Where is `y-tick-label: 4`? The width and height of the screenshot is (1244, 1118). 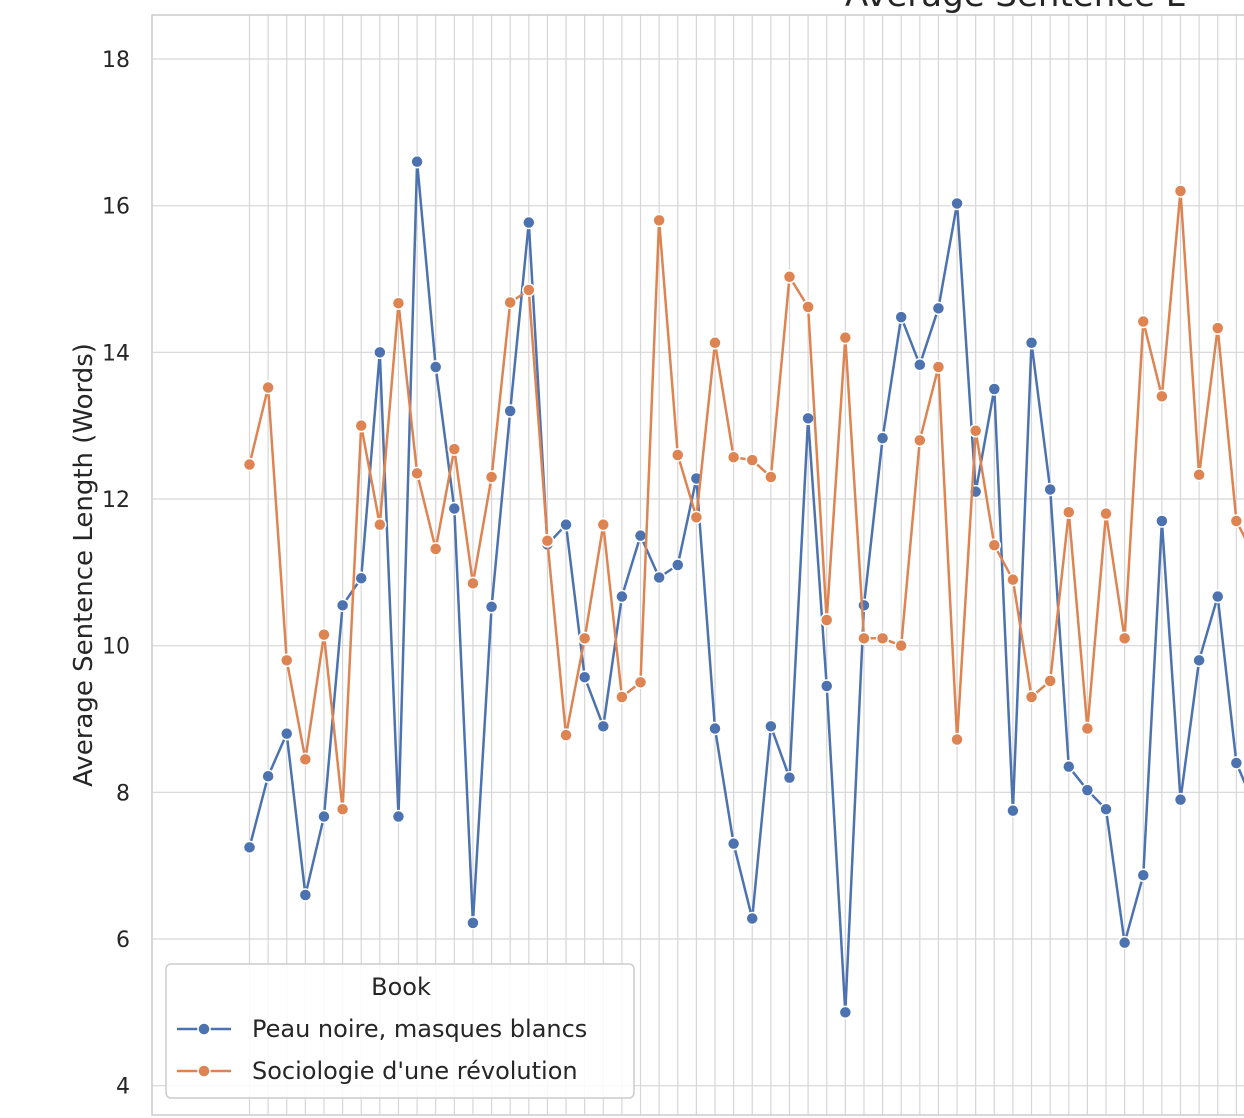 y-tick-label: 4 is located at coordinates (123, 1087).